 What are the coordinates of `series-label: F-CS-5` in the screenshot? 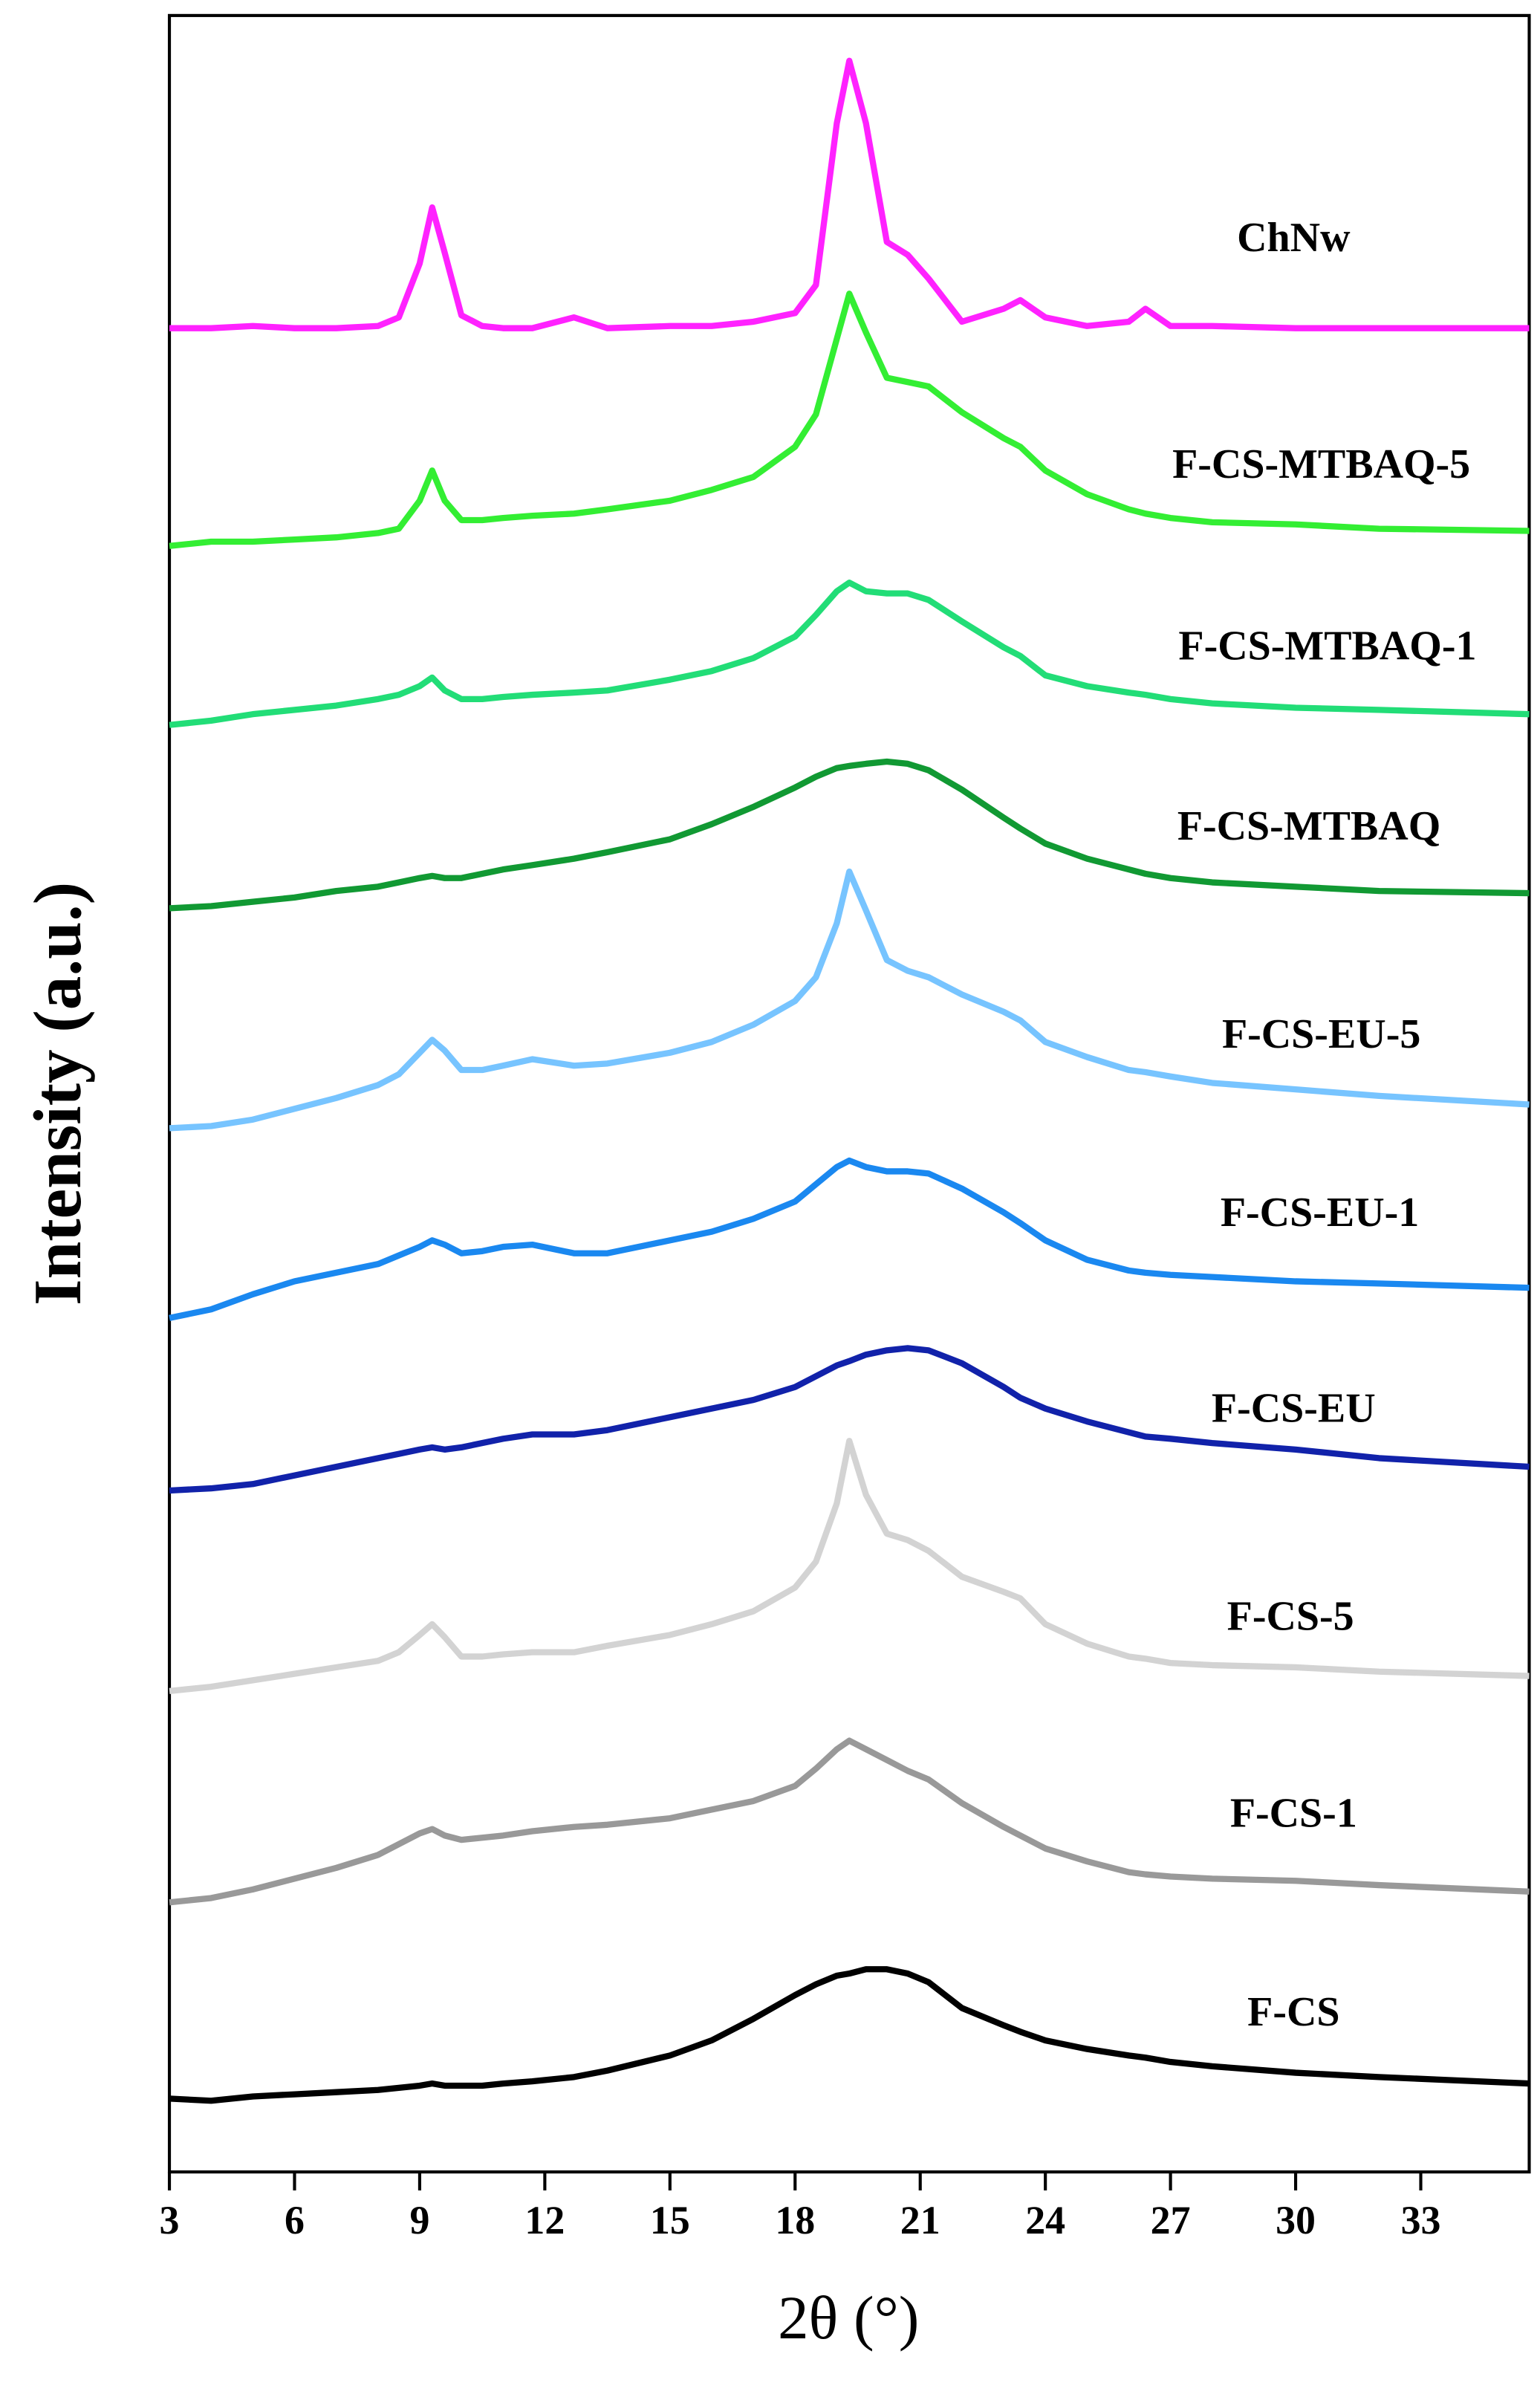 It's located at (1290, 1616).